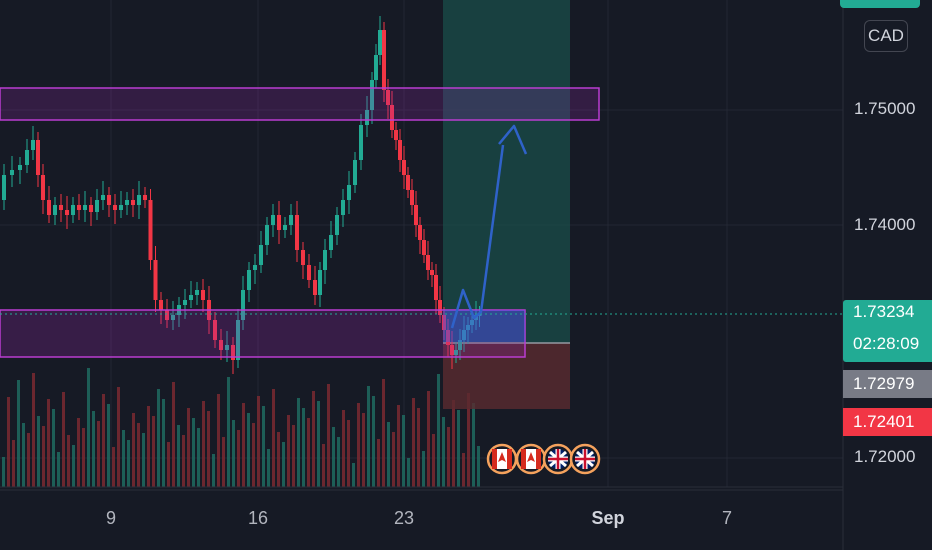  Describe the element at coordinates (886, 36) in the screenshot. I see `currency-button: CAD` at that location.